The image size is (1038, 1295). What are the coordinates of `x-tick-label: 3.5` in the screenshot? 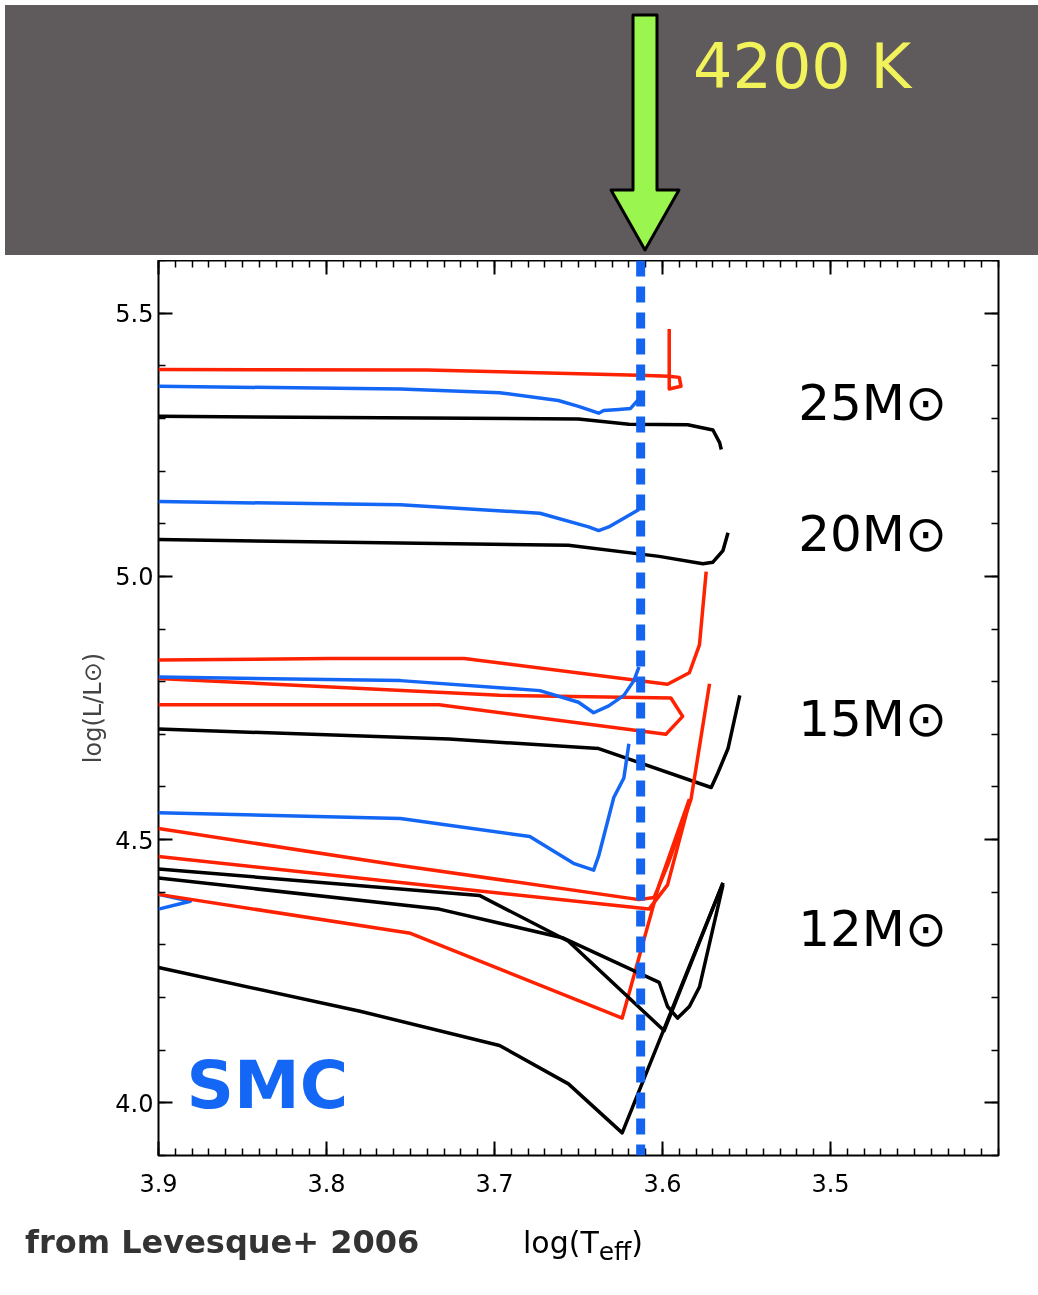 It's located at (830, 1183).